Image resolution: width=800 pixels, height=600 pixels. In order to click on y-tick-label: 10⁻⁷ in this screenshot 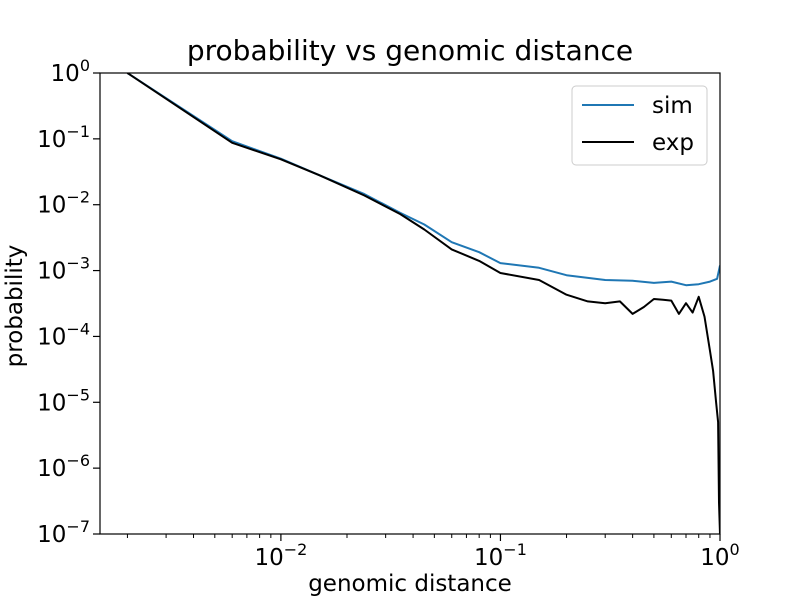, I will do `click(63, 532)`.